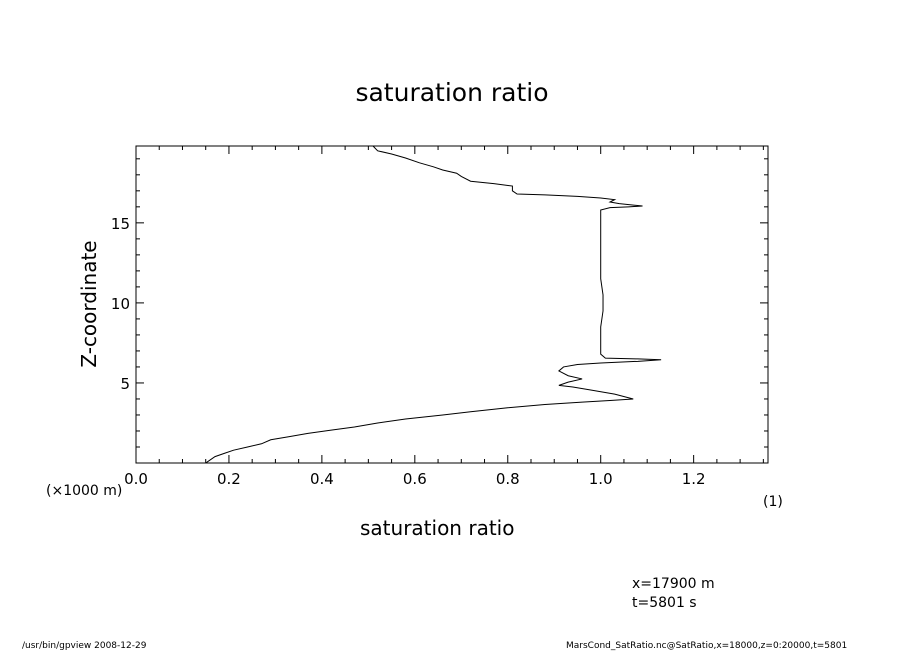 The height and width of the screenshot is (654, 904). Describe the element at coordinates (84, 491) in the screenshot. I see `y-axis-unit: (×1000 m)` at that location.